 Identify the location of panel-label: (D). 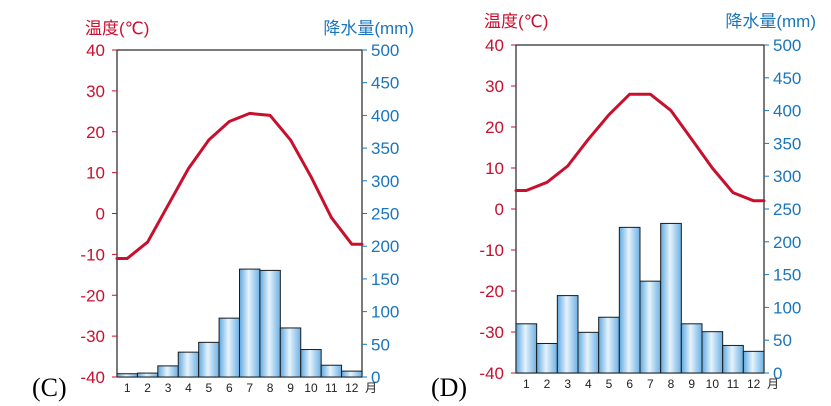
(449, 387).